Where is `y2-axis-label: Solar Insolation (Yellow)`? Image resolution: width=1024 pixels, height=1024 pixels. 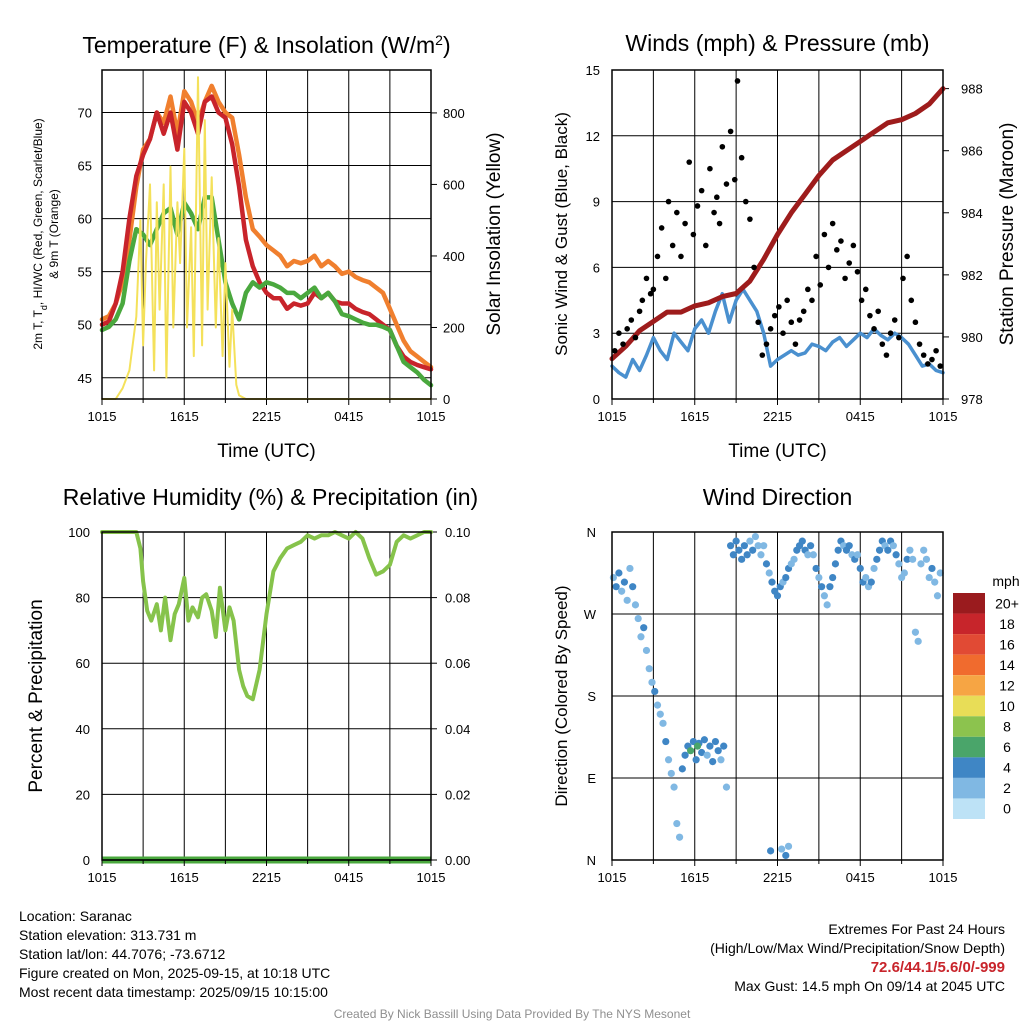
y2-axis-label: Solar Insolation (Yellow) is located at coordinates (494, 233).